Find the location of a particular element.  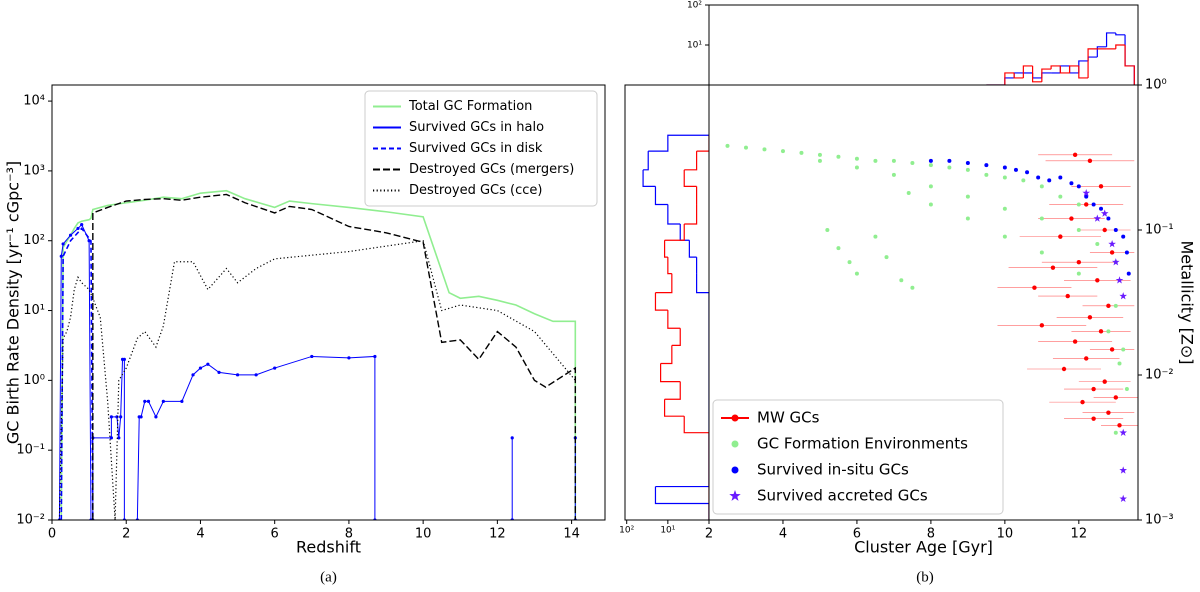

y-axis-label: GC Birth Rate Density [yr⁻¹ cGpc⁻³] is located at coordinates (13, 302).